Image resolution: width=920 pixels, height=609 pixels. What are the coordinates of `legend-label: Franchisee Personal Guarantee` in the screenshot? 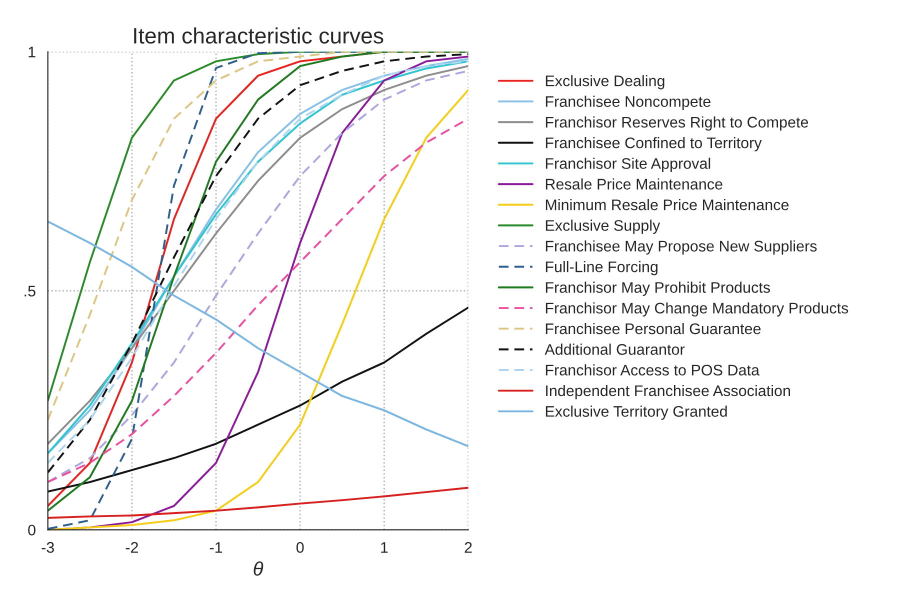 It's located at (653, 328).